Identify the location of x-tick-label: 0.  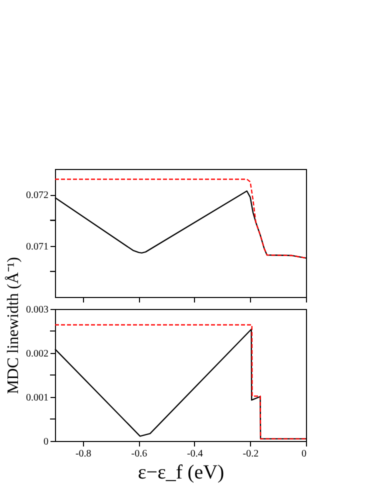
(304, 454).